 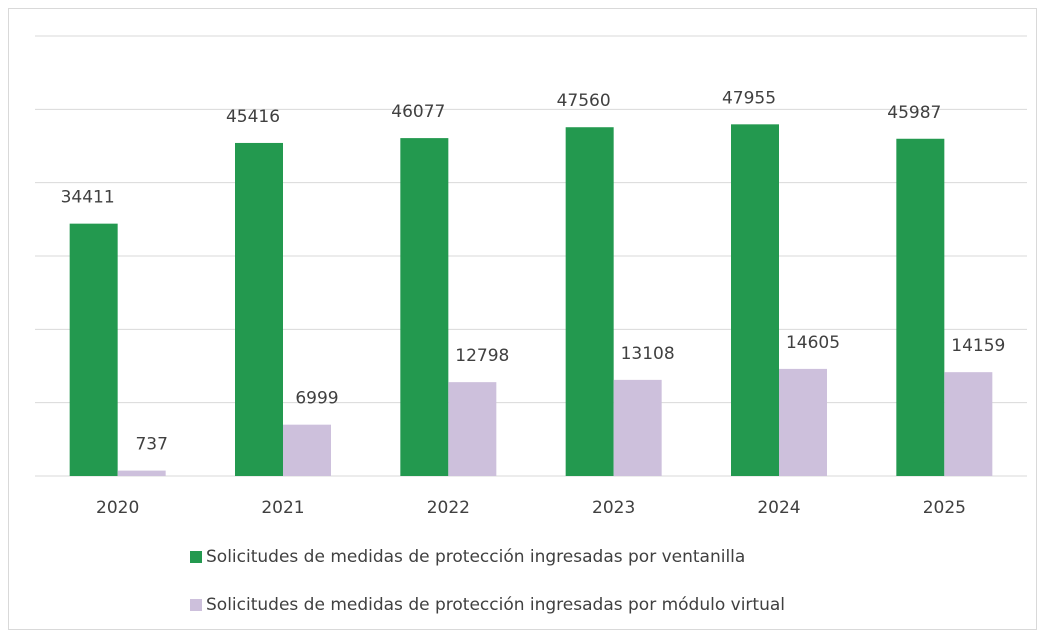 What do you see at coordinates (648, 354) in the screenshot?
I see `data-label: 13108` at bounding box center [648, 354].